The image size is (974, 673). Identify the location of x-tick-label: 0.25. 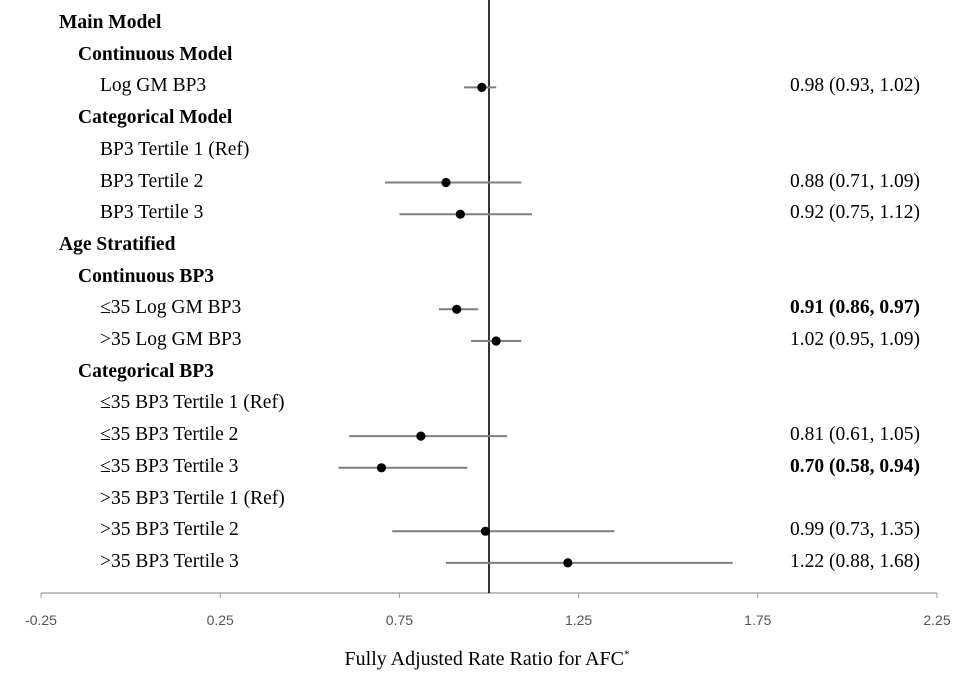
(220, 620).